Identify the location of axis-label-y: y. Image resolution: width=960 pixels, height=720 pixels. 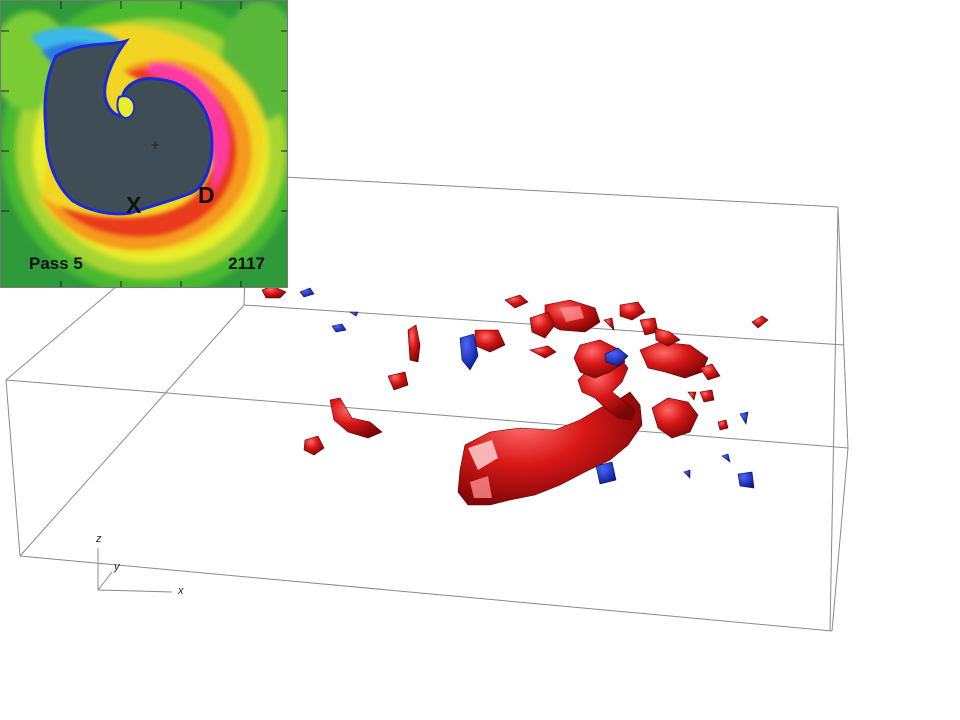
(117, 567).